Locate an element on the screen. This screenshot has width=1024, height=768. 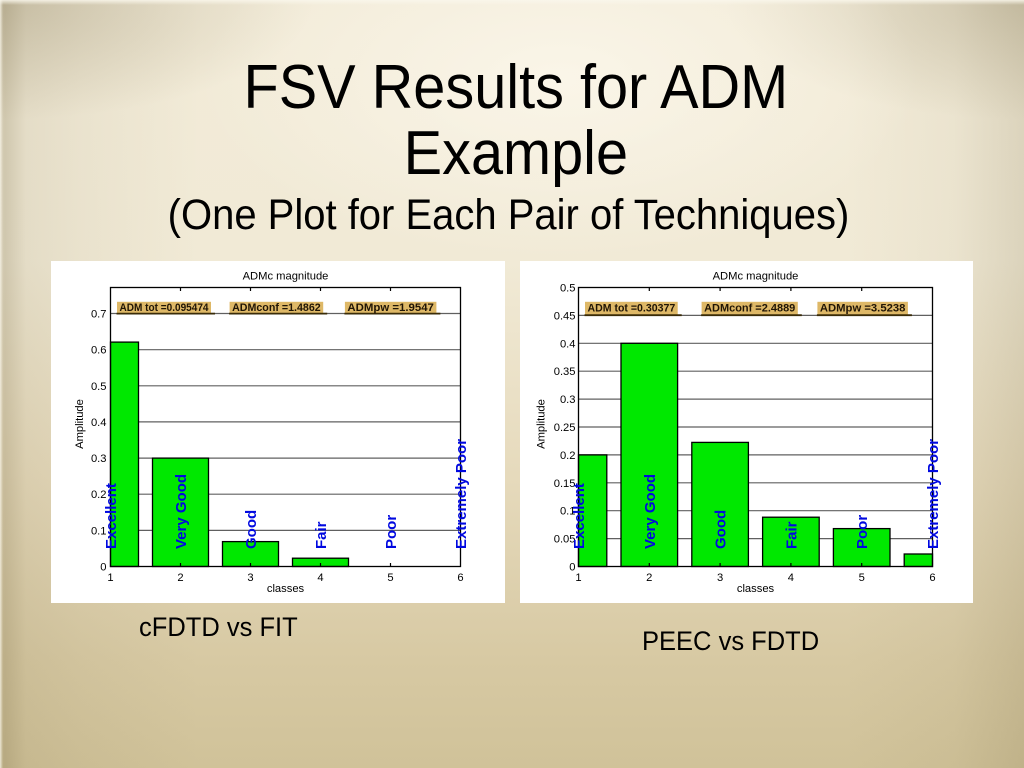
svg-text: ADMconf =2.4889 is located at coordinates (749, 309).